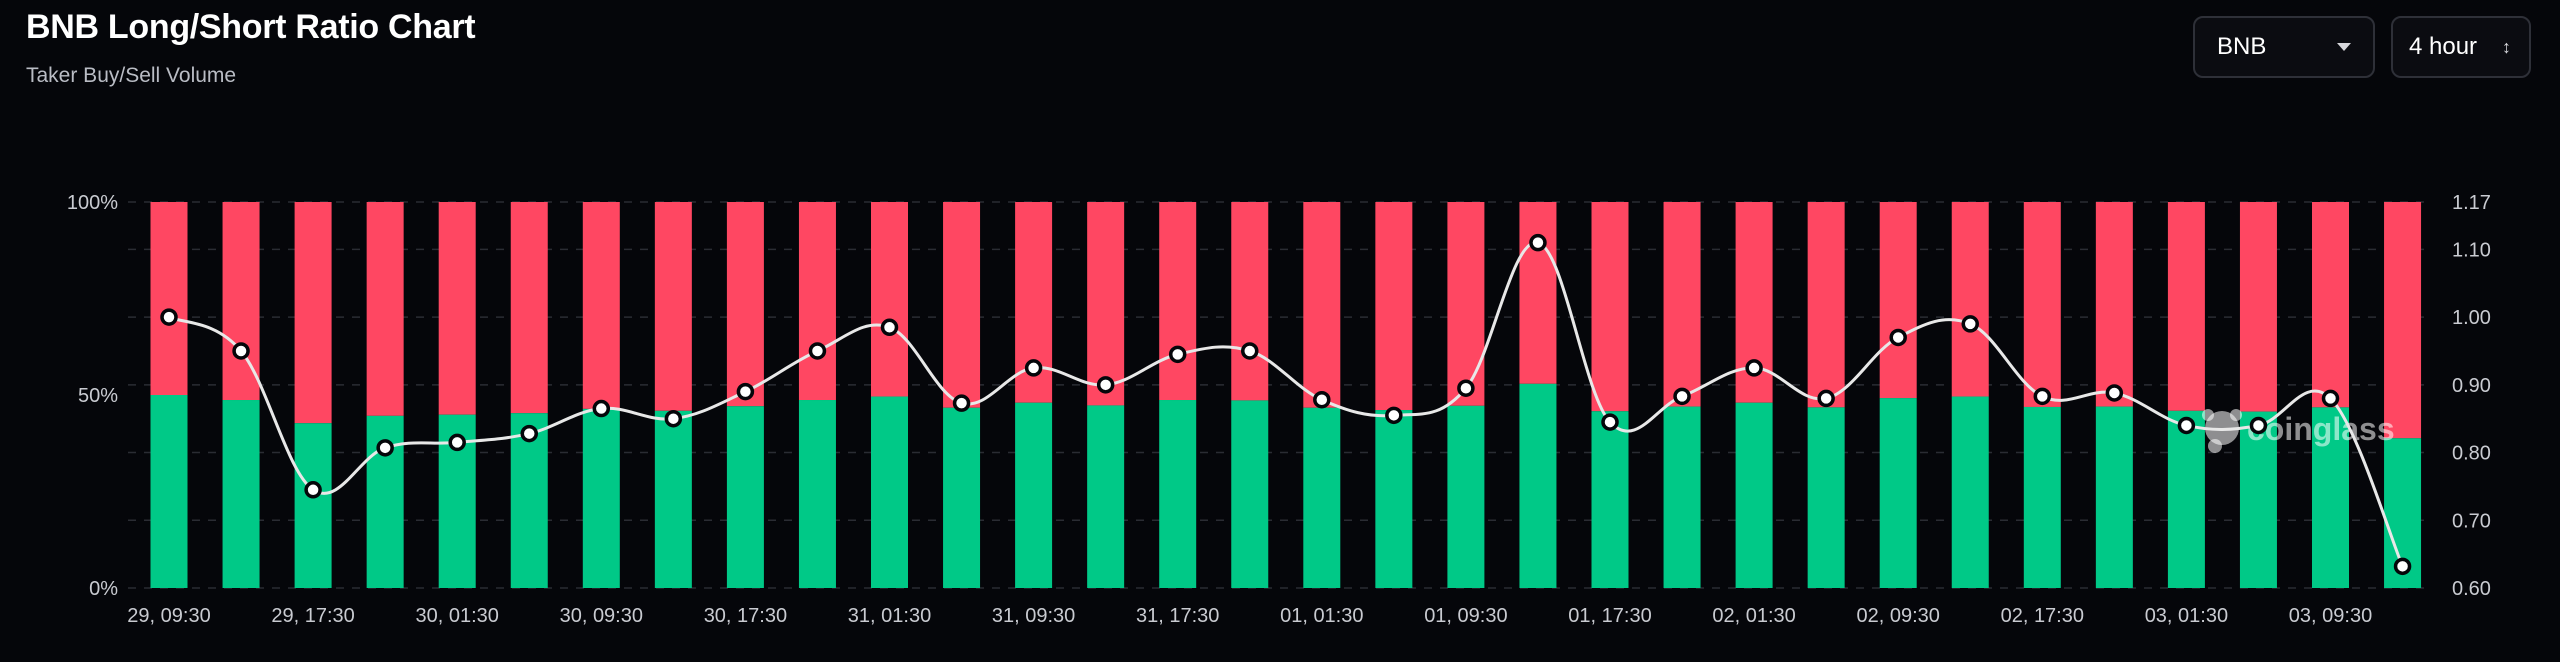 This screenshot has height=662, width=2560. I want to click on x-tick-label: 03, 09:30, so click(2330, 616).